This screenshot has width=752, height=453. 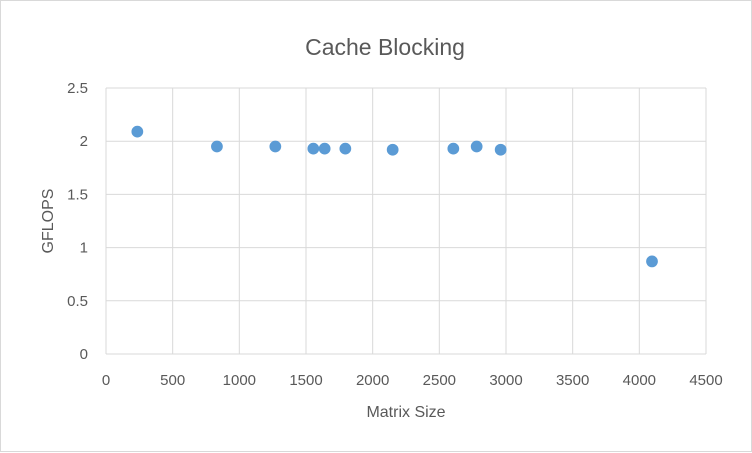 I want to click on y-tick-label: 0.5, so click(x=77, y=301).